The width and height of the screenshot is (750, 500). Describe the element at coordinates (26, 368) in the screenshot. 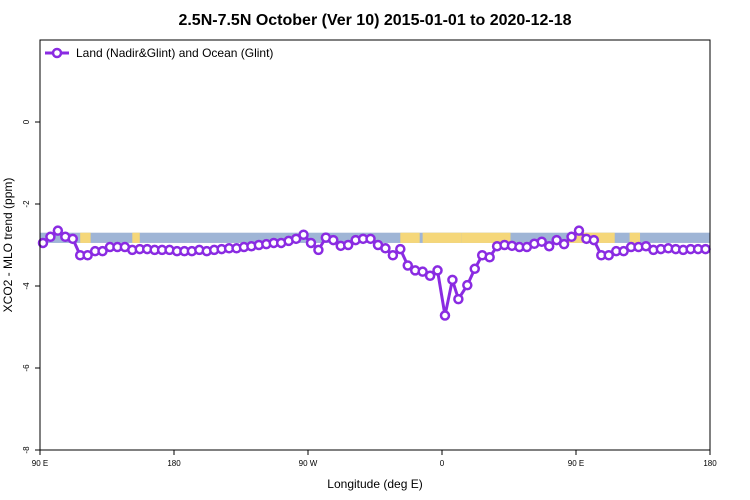

I see `y-tick-label: -6` at that location.